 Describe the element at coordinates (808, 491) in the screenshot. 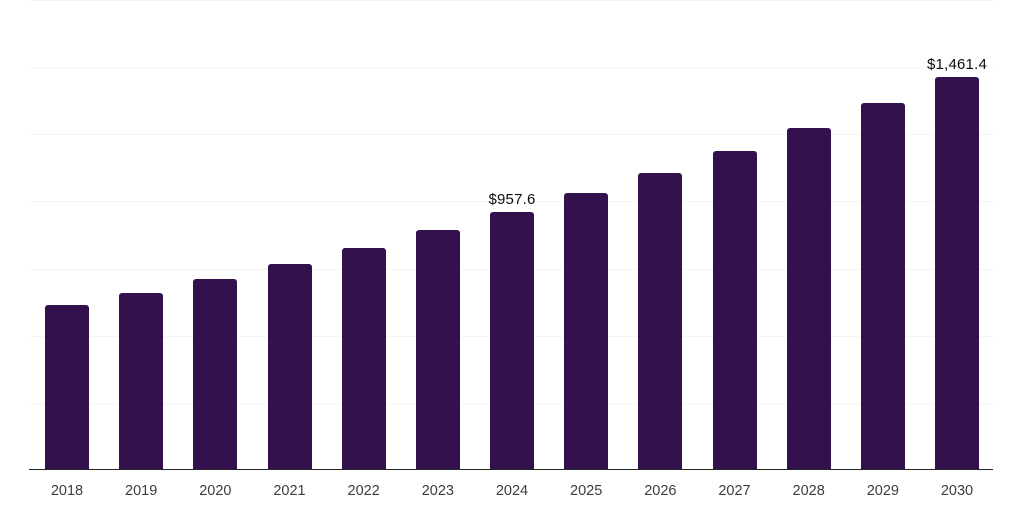

I see `x-tick-2028: 2028` at that location.